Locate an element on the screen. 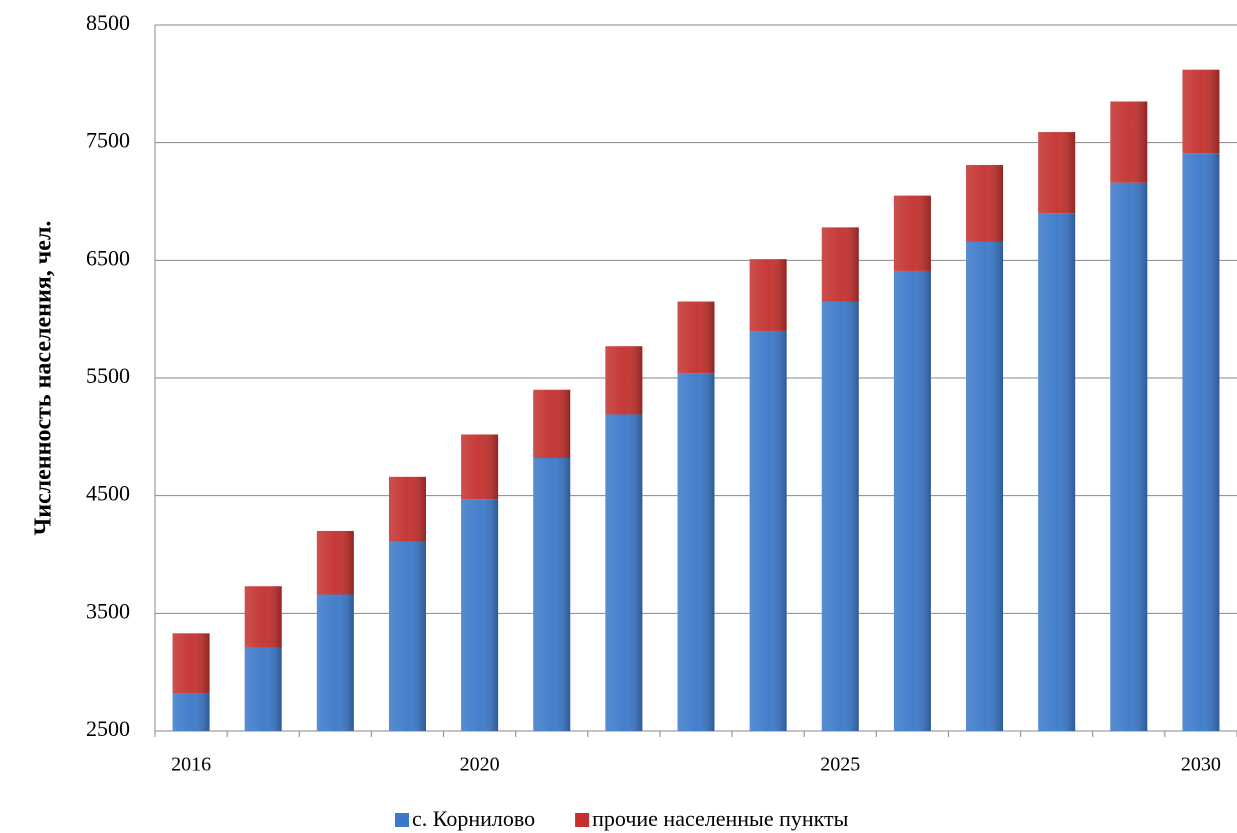 The width and height of the screenshot is (1237, 833). legend: с. Корнилово прочие населенные пункты is located at coordinates (622, 818).